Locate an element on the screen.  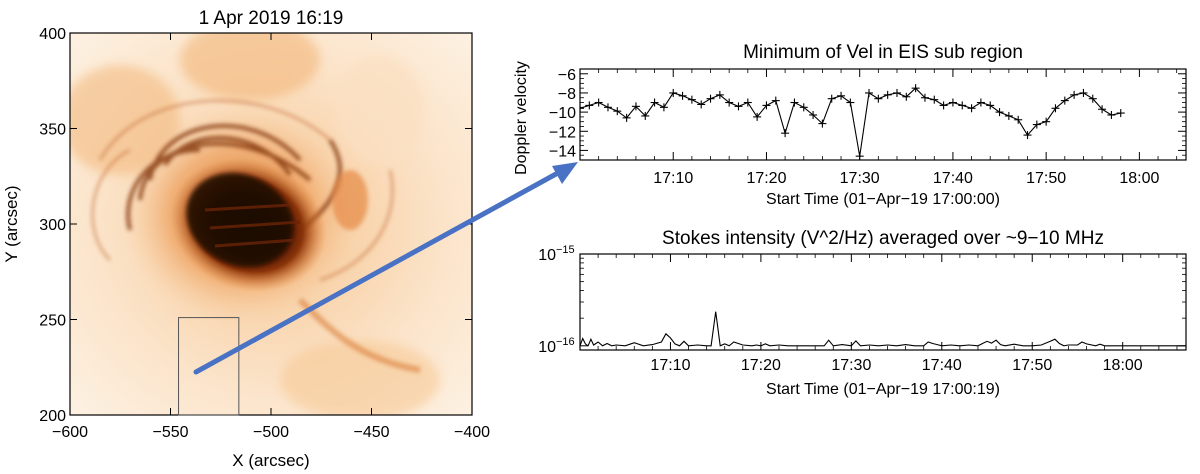
image-y-tick-label: 250 is located at coordinates (52, 321).